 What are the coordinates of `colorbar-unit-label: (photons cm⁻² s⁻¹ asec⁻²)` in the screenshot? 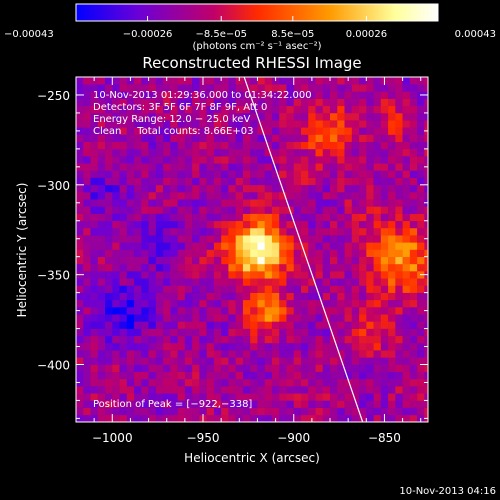 It's located at (256, 46).